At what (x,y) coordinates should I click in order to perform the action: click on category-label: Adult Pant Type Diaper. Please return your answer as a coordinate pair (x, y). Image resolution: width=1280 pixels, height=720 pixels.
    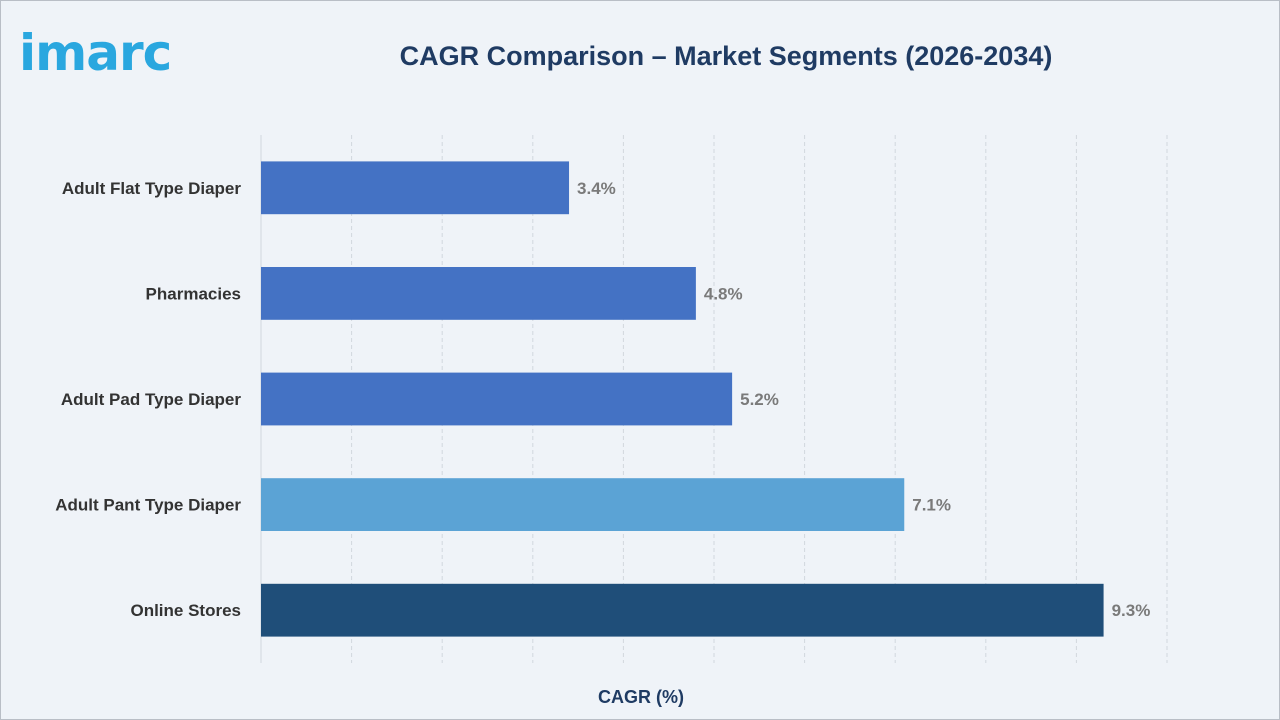
    Looking at the image, I should click on (148, 505).